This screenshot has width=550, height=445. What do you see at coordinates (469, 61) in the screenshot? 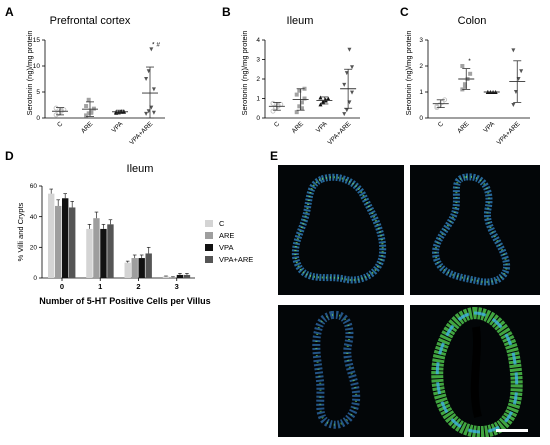
I see `significance-annotation: *` at bounding box center [469, 61].